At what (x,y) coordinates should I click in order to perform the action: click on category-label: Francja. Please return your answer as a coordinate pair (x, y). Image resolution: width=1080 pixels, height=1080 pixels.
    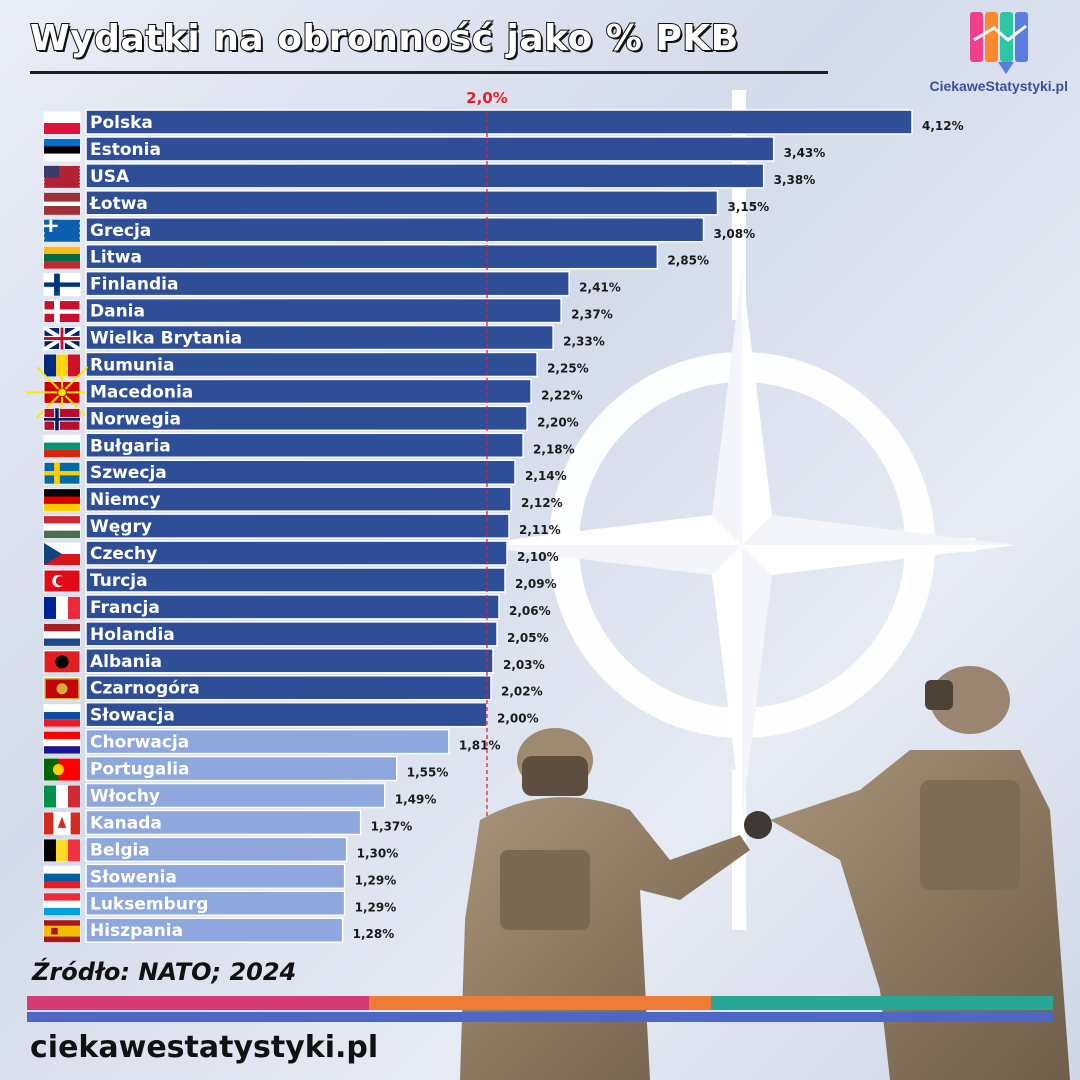
    Looking at the image, I should click on (125, 608).